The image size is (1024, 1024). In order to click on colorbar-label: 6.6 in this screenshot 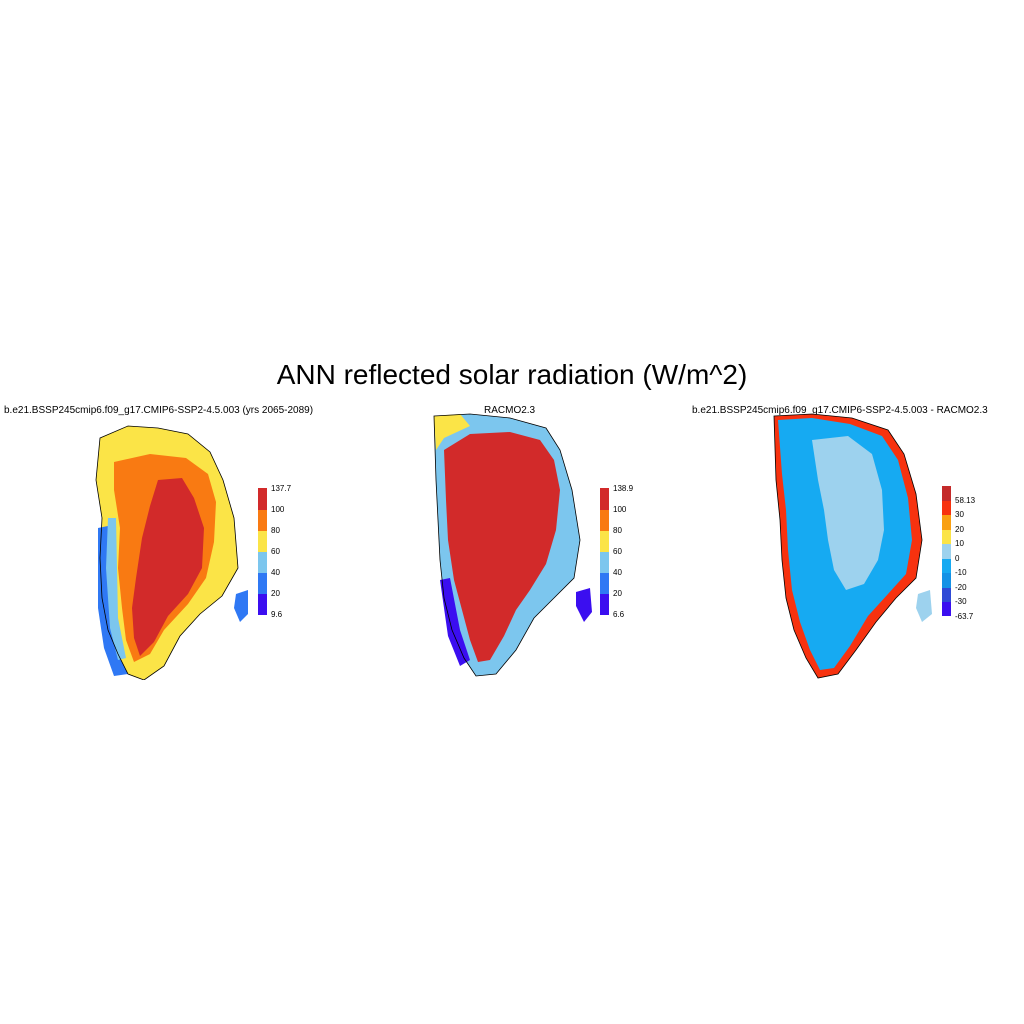, I will do `click(619, 614)`.